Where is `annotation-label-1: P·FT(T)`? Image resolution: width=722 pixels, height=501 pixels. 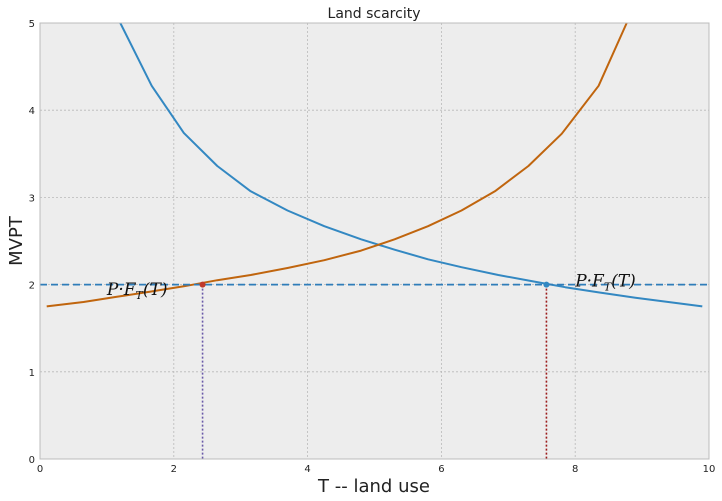
annotation-label-1: P·FT(T) is located at coordinates (137, 291).